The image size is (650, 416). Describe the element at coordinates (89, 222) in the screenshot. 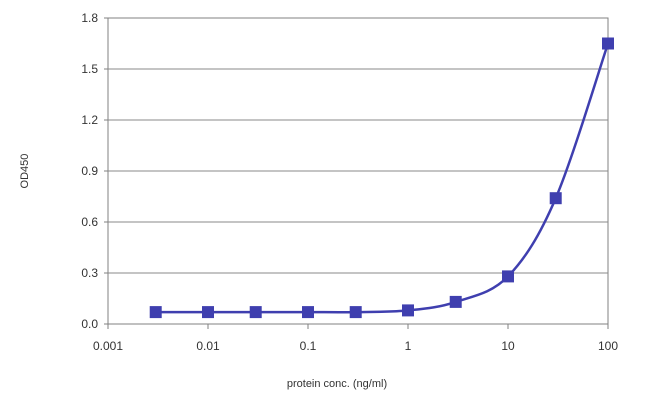

I see `y-tick-label-2: 0.6` at that location.